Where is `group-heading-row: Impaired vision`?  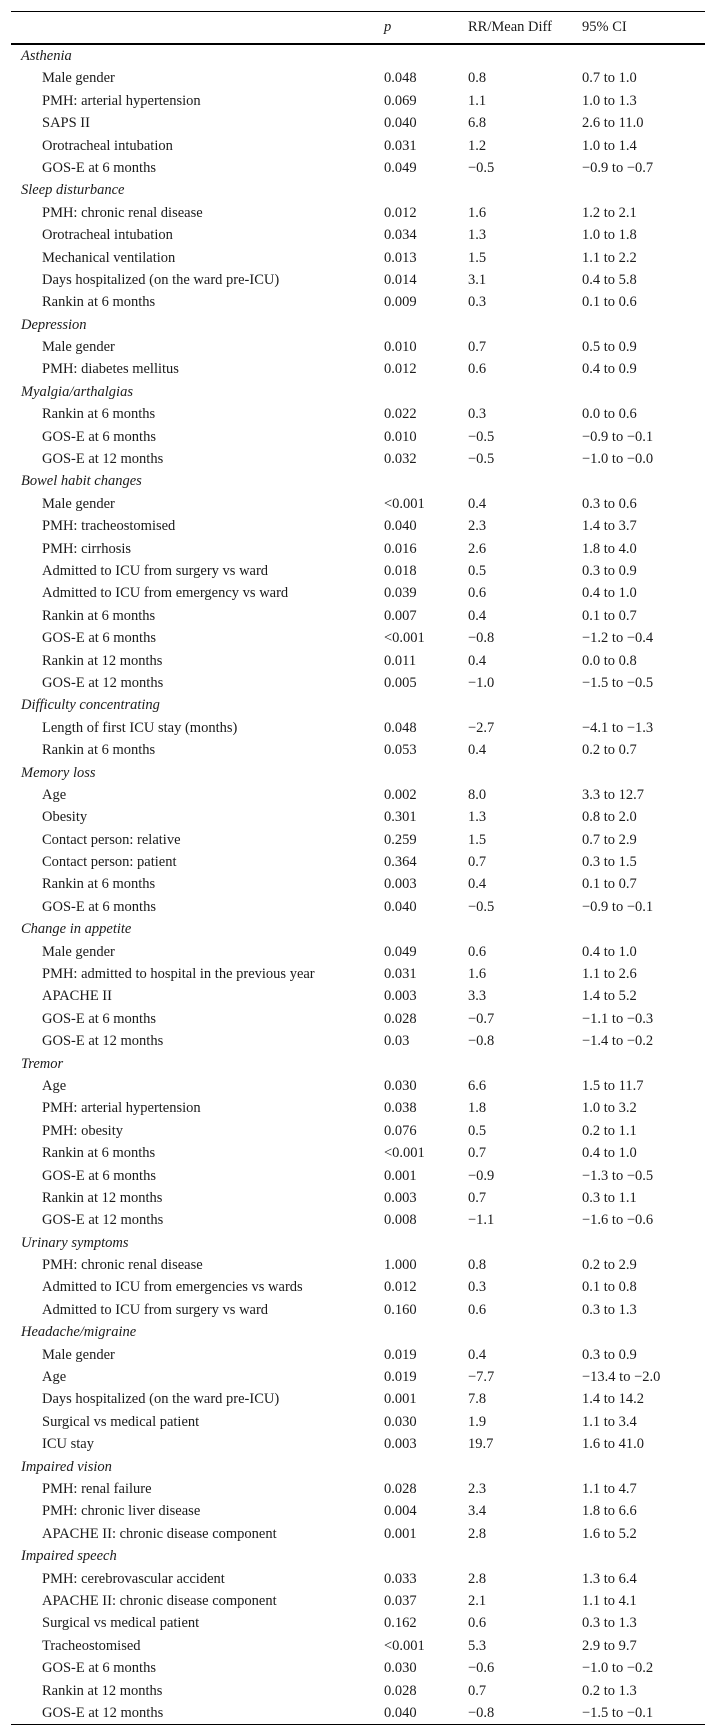
group-heading-row: Impaired vision is located at coordinates (358, 1467).